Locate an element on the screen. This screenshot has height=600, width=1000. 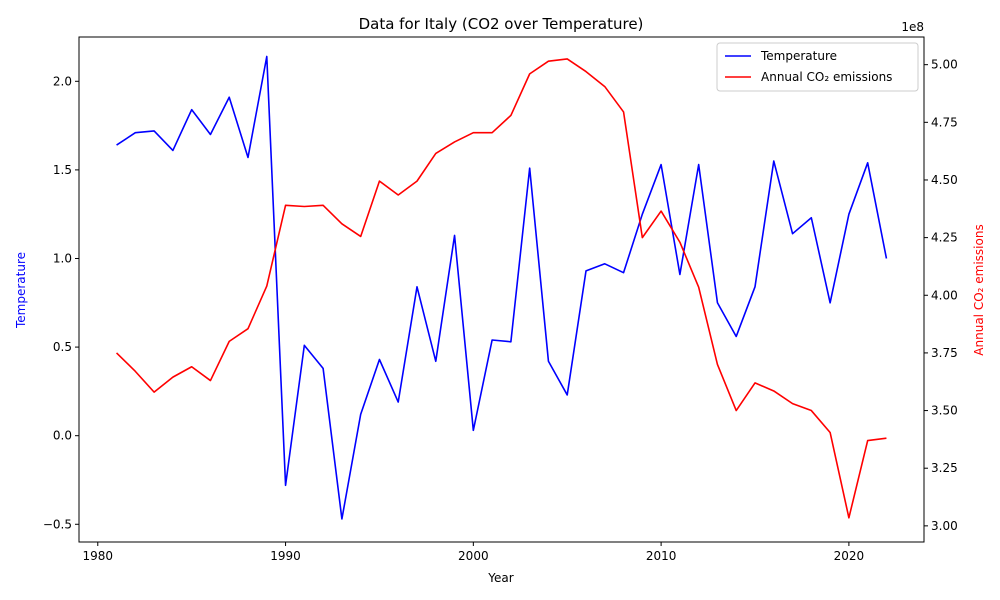
y-tick-label-right: 4.00 is located at coordinates (944, 295).